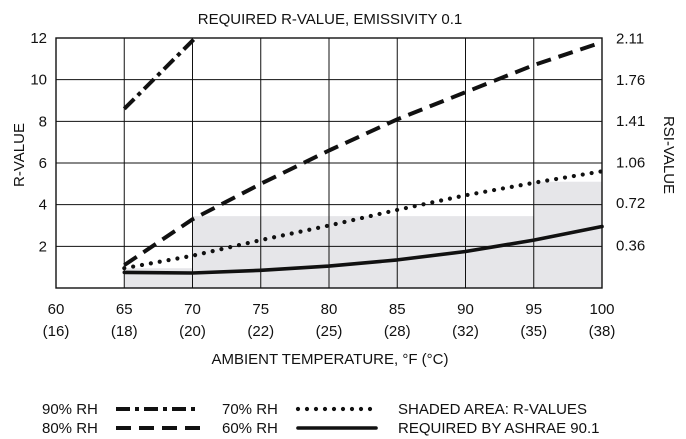 The height and width of the screenshot is (439, 686). Describe the element at coordinates (38, 142) in the screenshot. I see `y-tick-labels: 2 4 6 8 10 12` at that location.